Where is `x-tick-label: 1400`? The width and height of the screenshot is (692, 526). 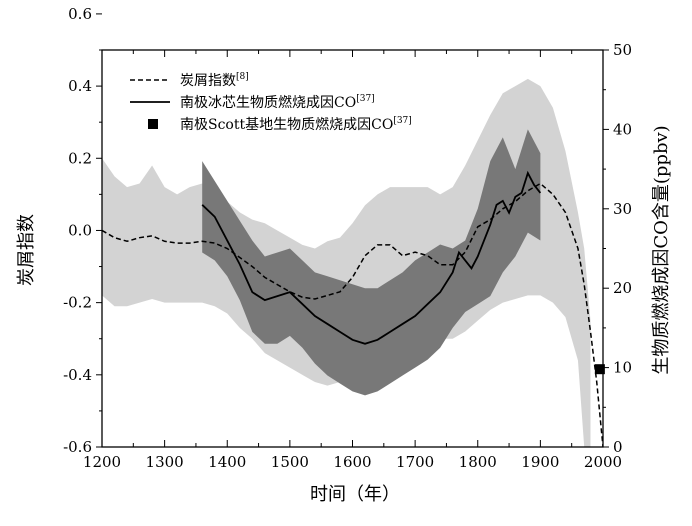
x-tick-label: 1400 is located at coordinates (227, 462).